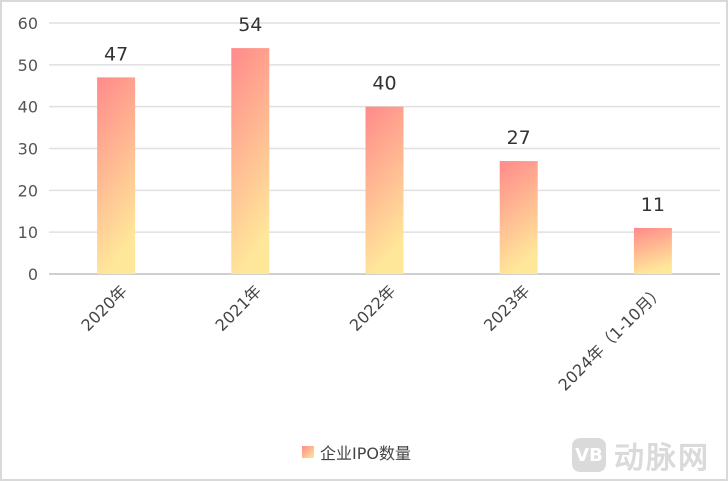  I want to click on y-tick-label: 60, so click(28, 23).